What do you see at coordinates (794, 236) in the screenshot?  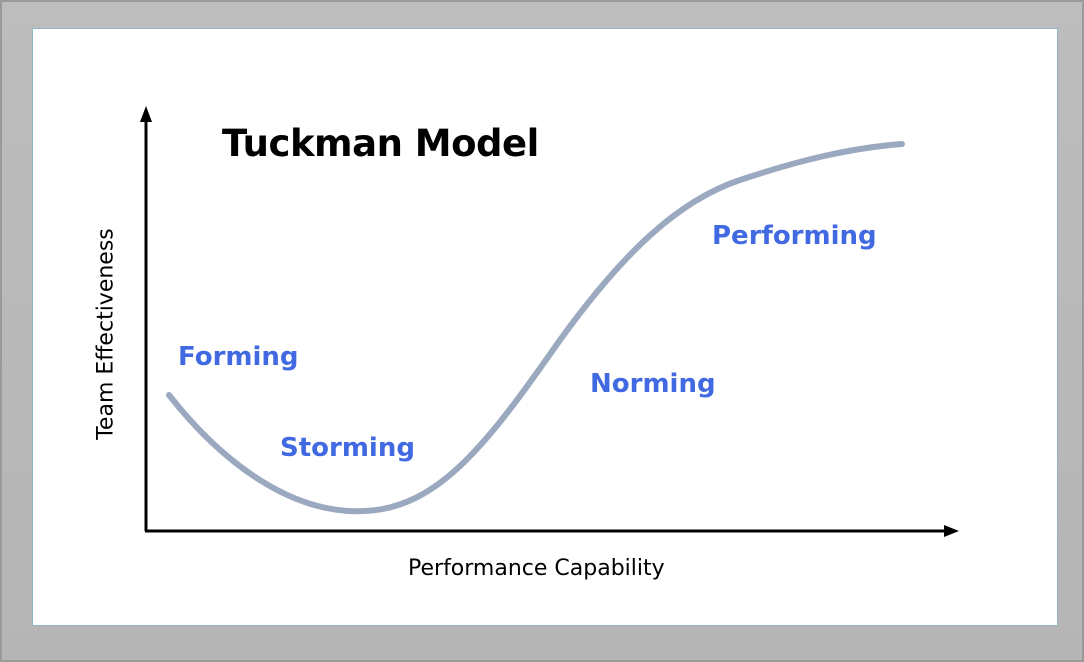 I see `stage-label-performing: Performing` at bounding box center [794, 236].